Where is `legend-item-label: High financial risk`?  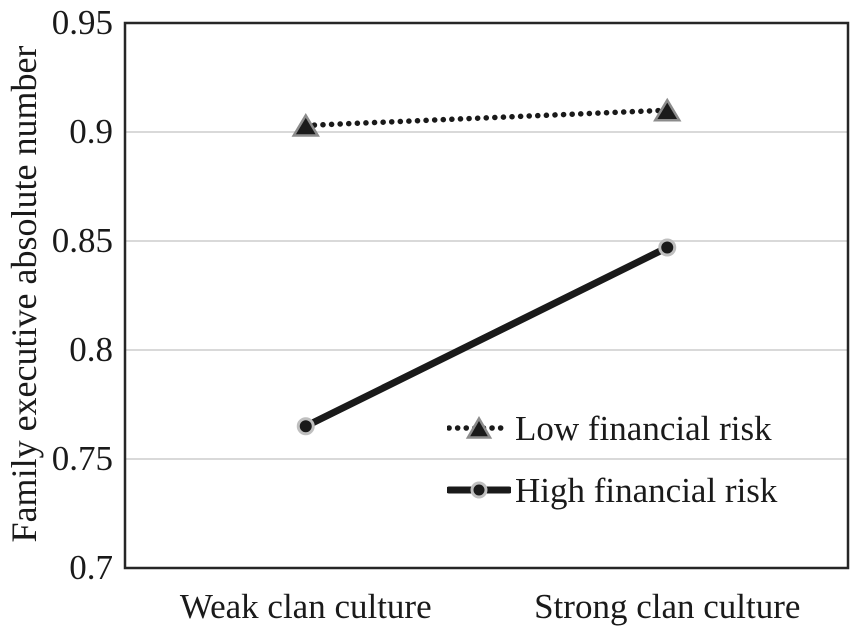 legend-item-label: High financial risk is located at coordinates (646, 490).